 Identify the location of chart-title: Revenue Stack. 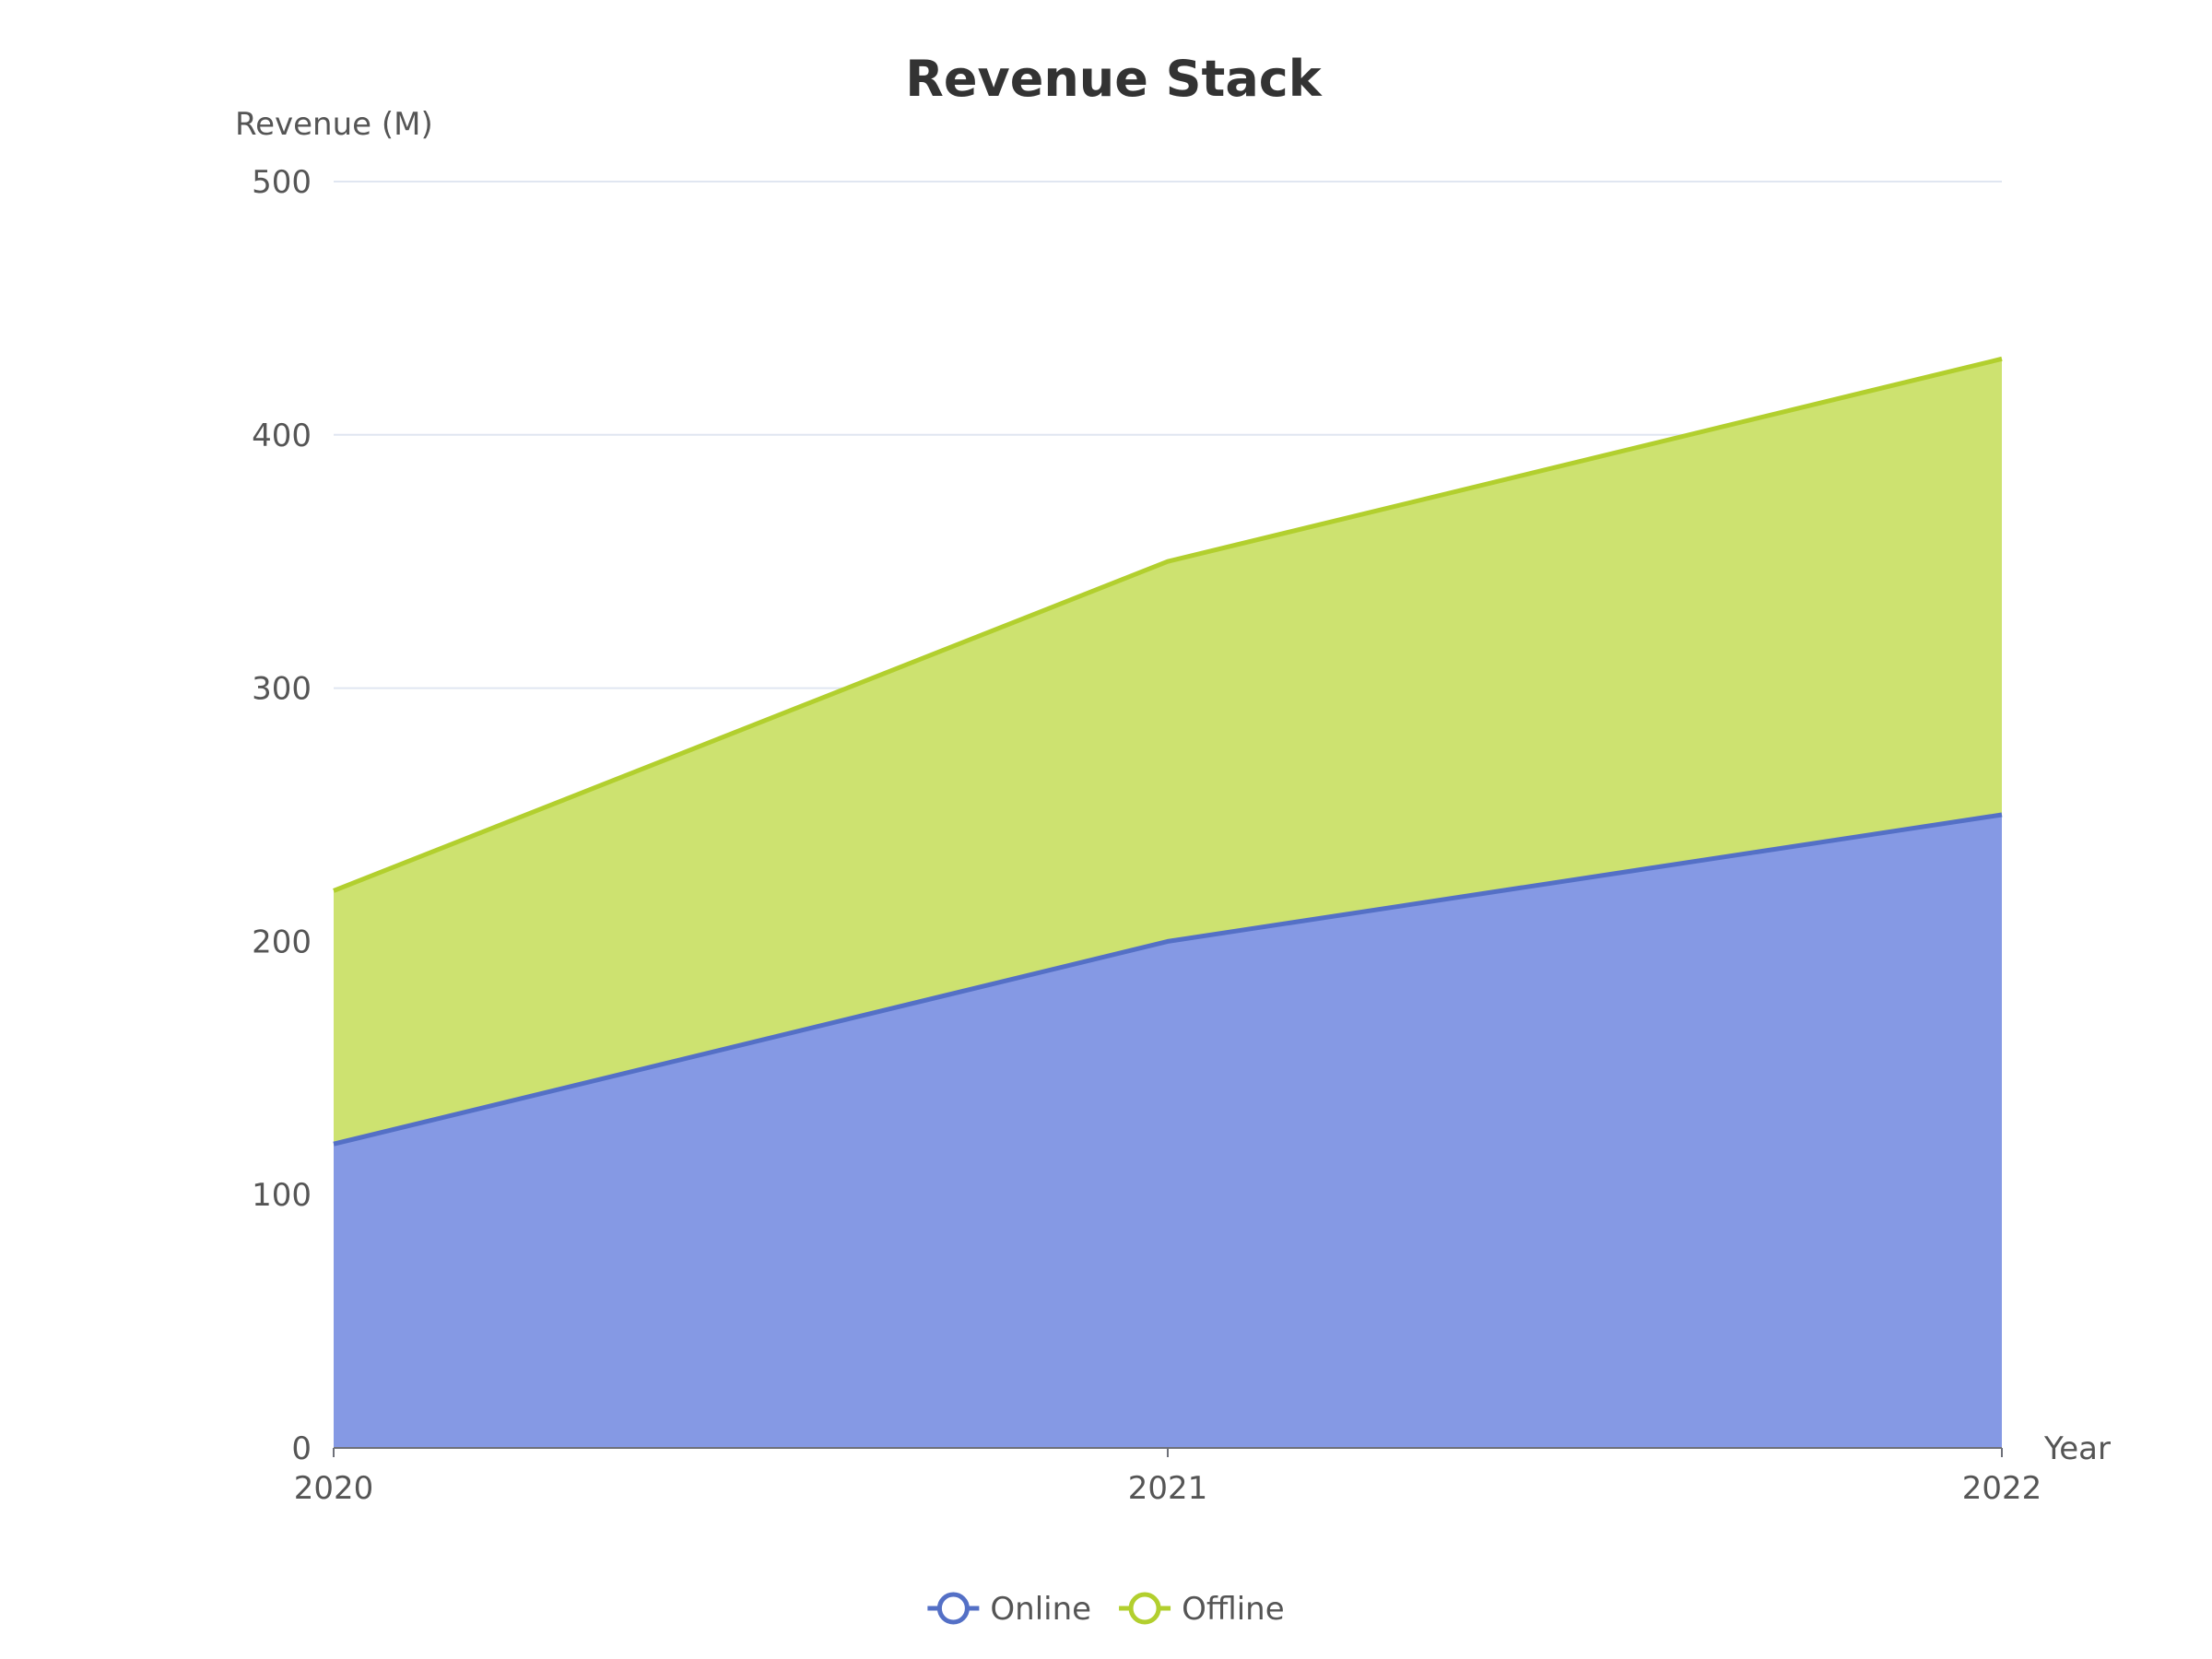
(1113, 79).